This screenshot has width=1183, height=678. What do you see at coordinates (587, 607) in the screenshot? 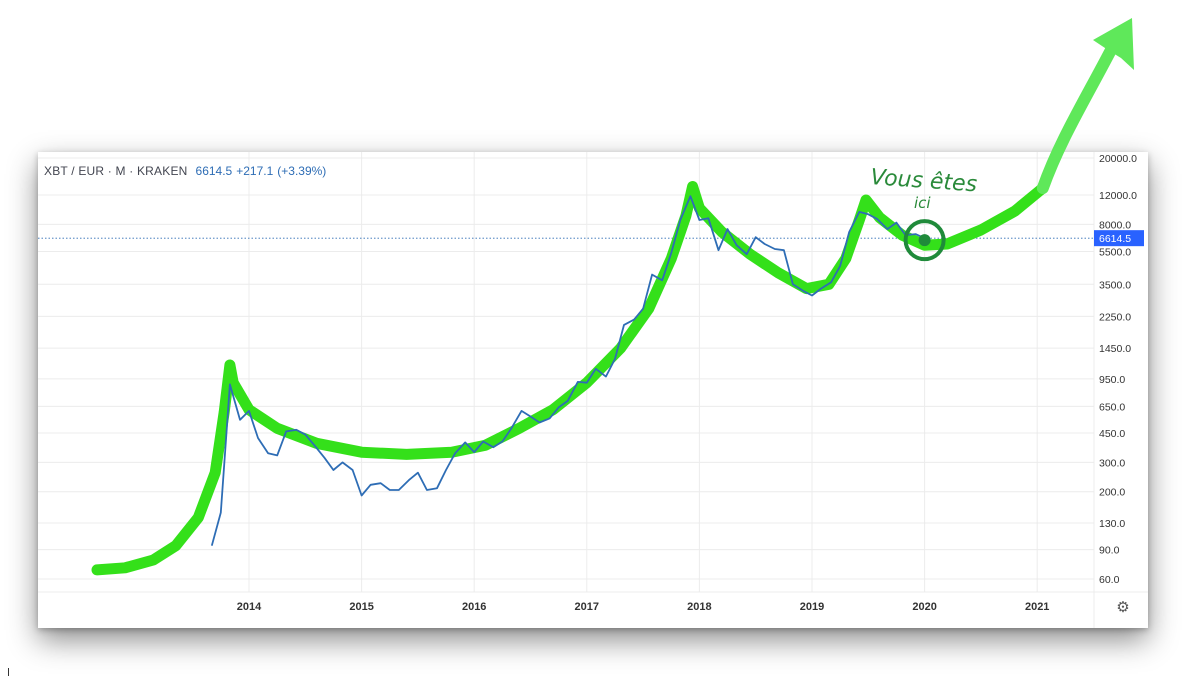
I see `x-tick-label: 2017` at bounding box center [587, 607].